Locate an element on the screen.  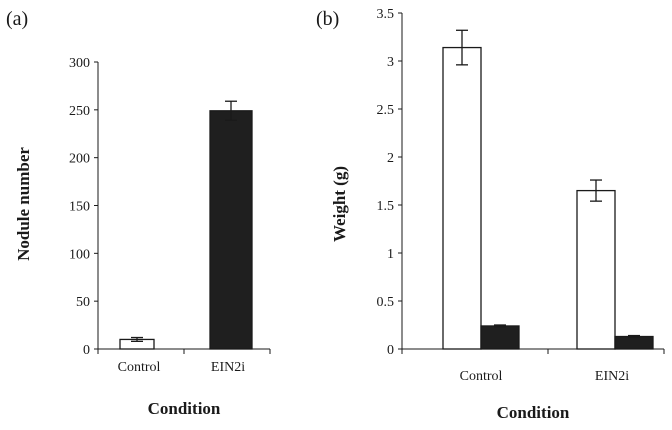
panel-b-y-tick-label: 2 is located at coordinates (390, 158).